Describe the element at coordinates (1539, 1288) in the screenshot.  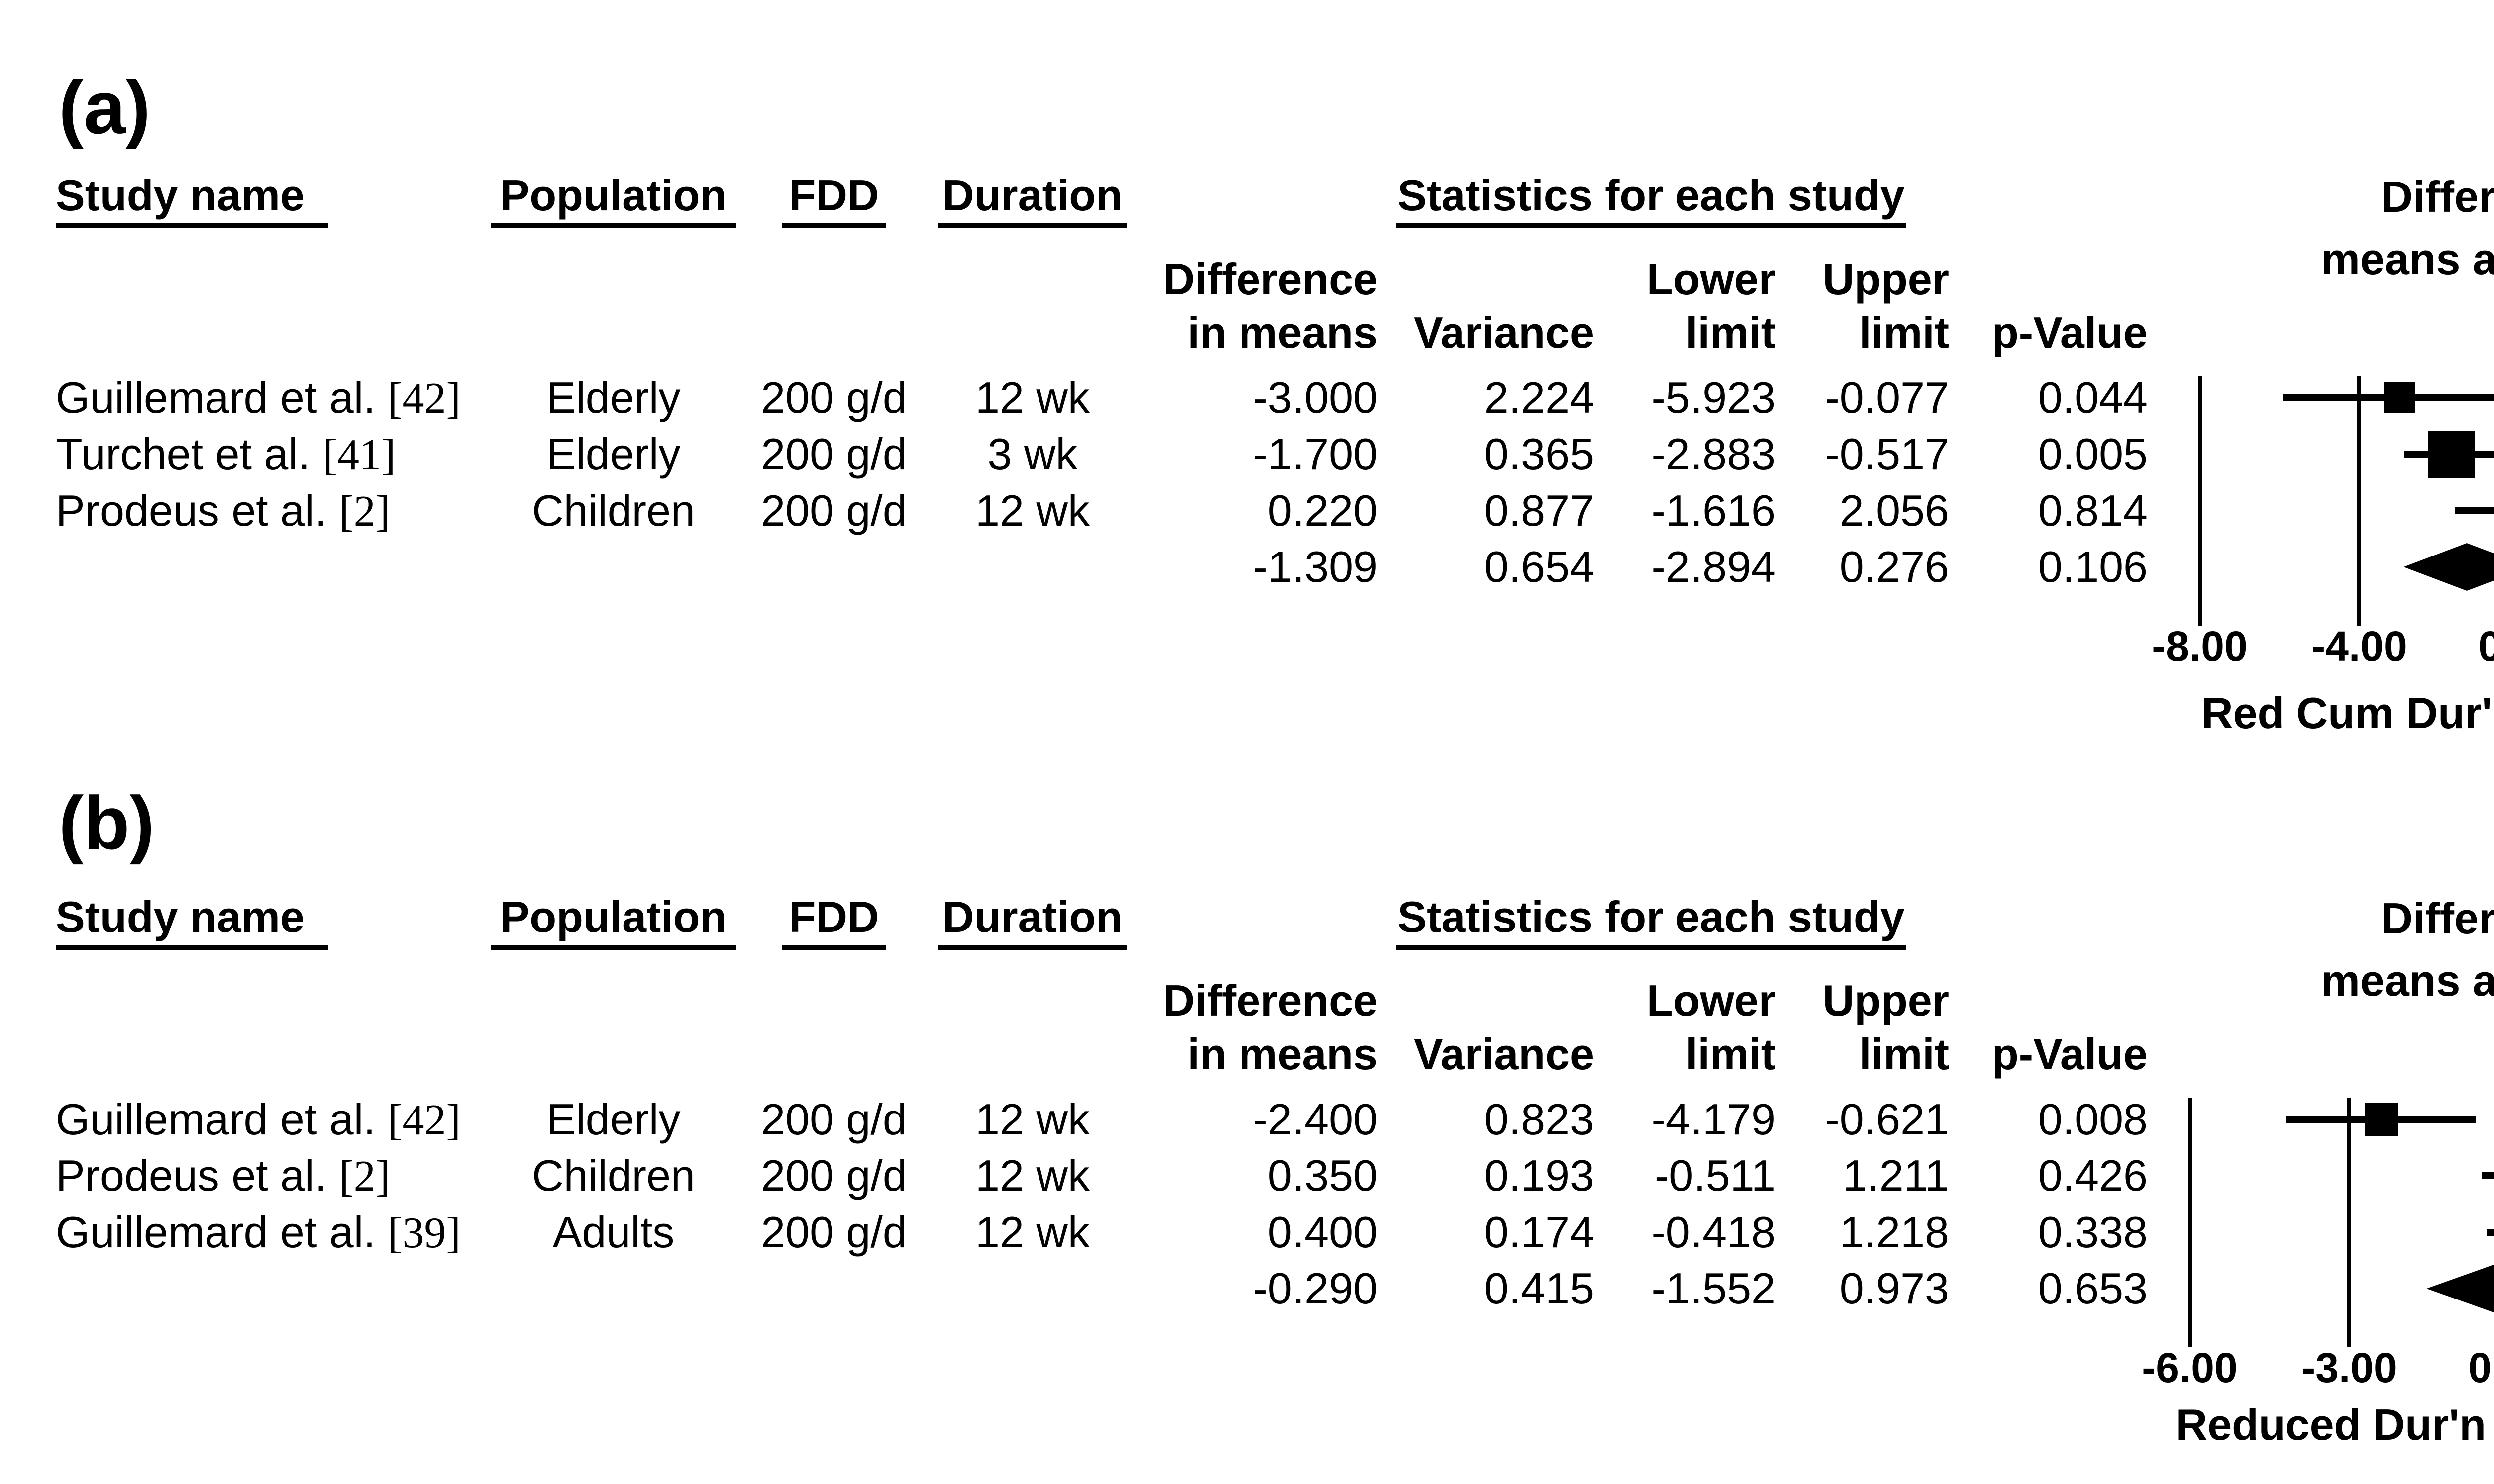
I see `overall-variance-value: 0.415` at that location.